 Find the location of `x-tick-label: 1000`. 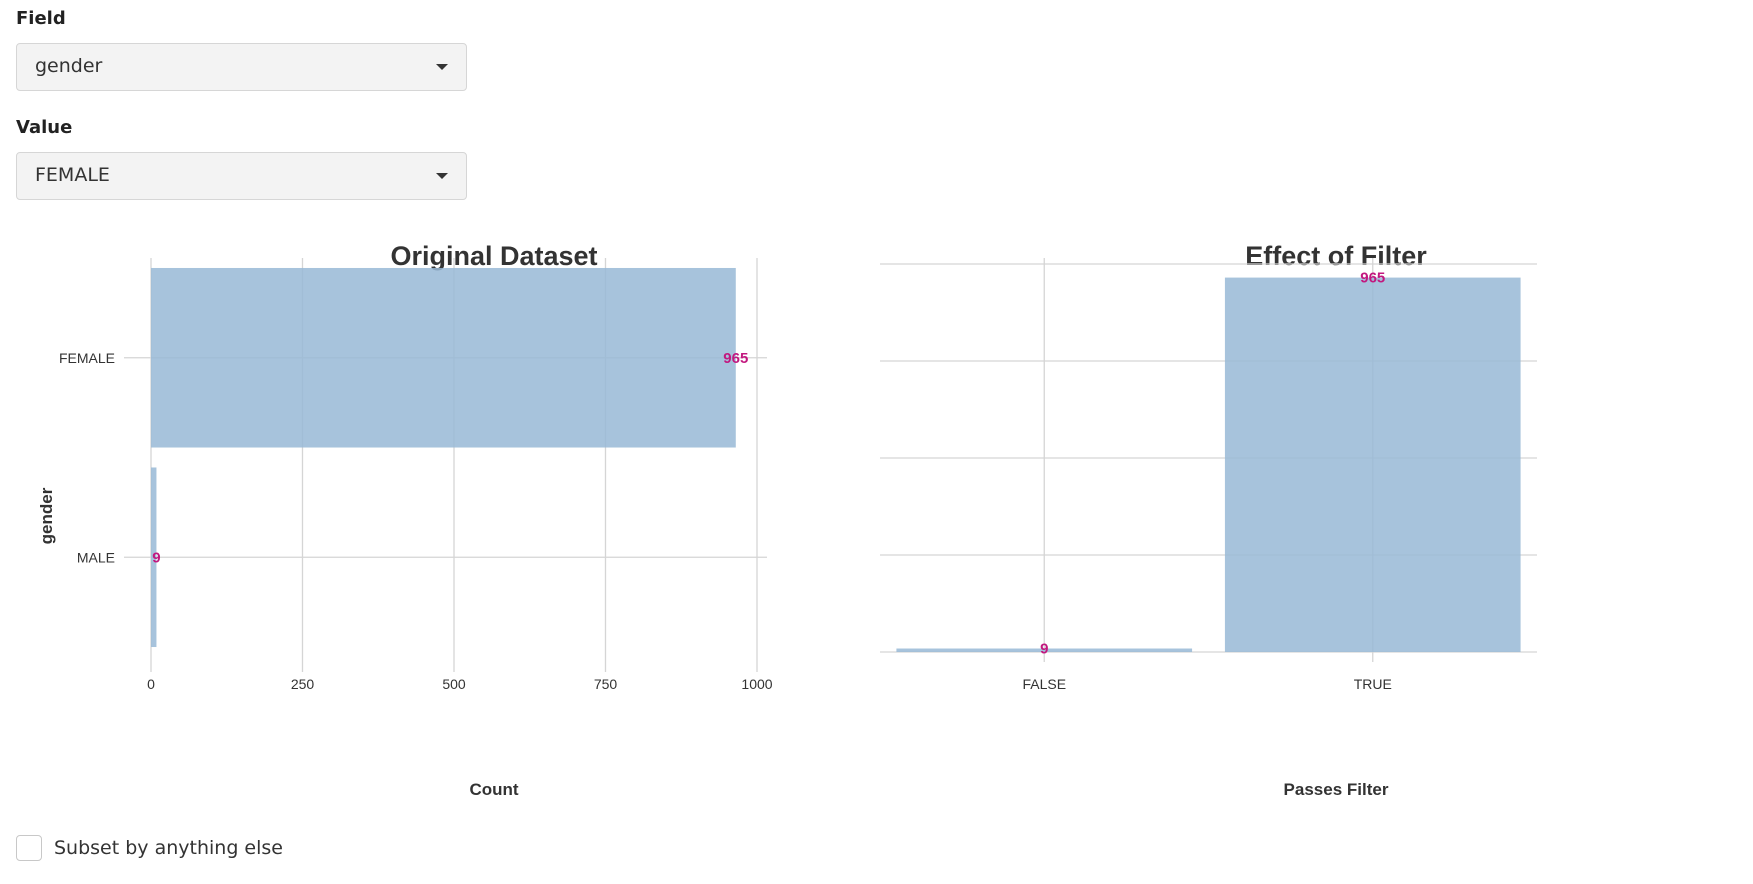

x-tick-label: 1000 is located at coordinates (756, 684).